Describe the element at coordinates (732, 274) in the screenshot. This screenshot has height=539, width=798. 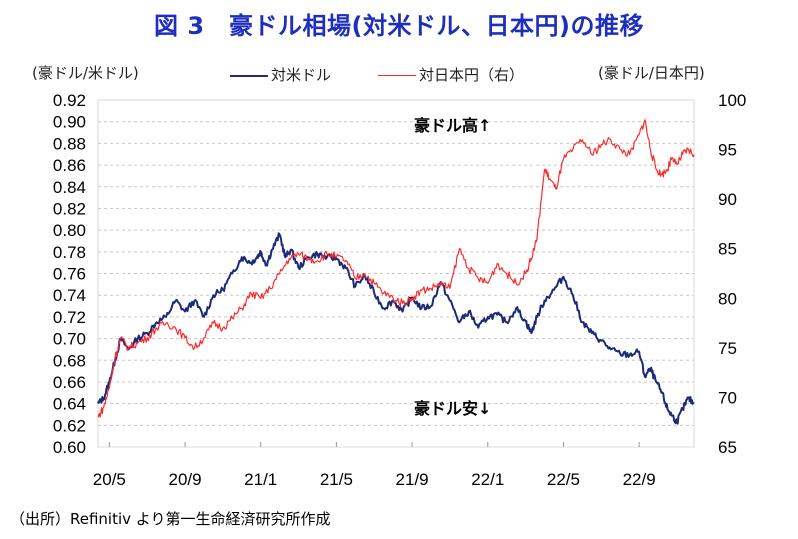
I see `right-axis-ticks: 65 70 75 80 85 90 95 100` at that location.